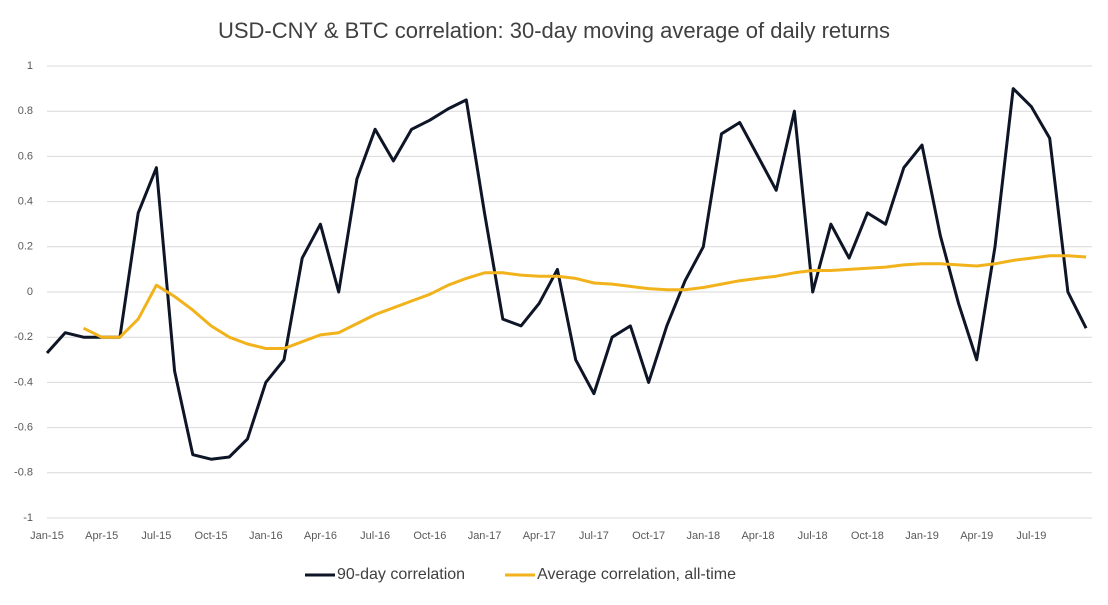  I want to click on legend-label: Average correlation, all-time, so click(636, 574).